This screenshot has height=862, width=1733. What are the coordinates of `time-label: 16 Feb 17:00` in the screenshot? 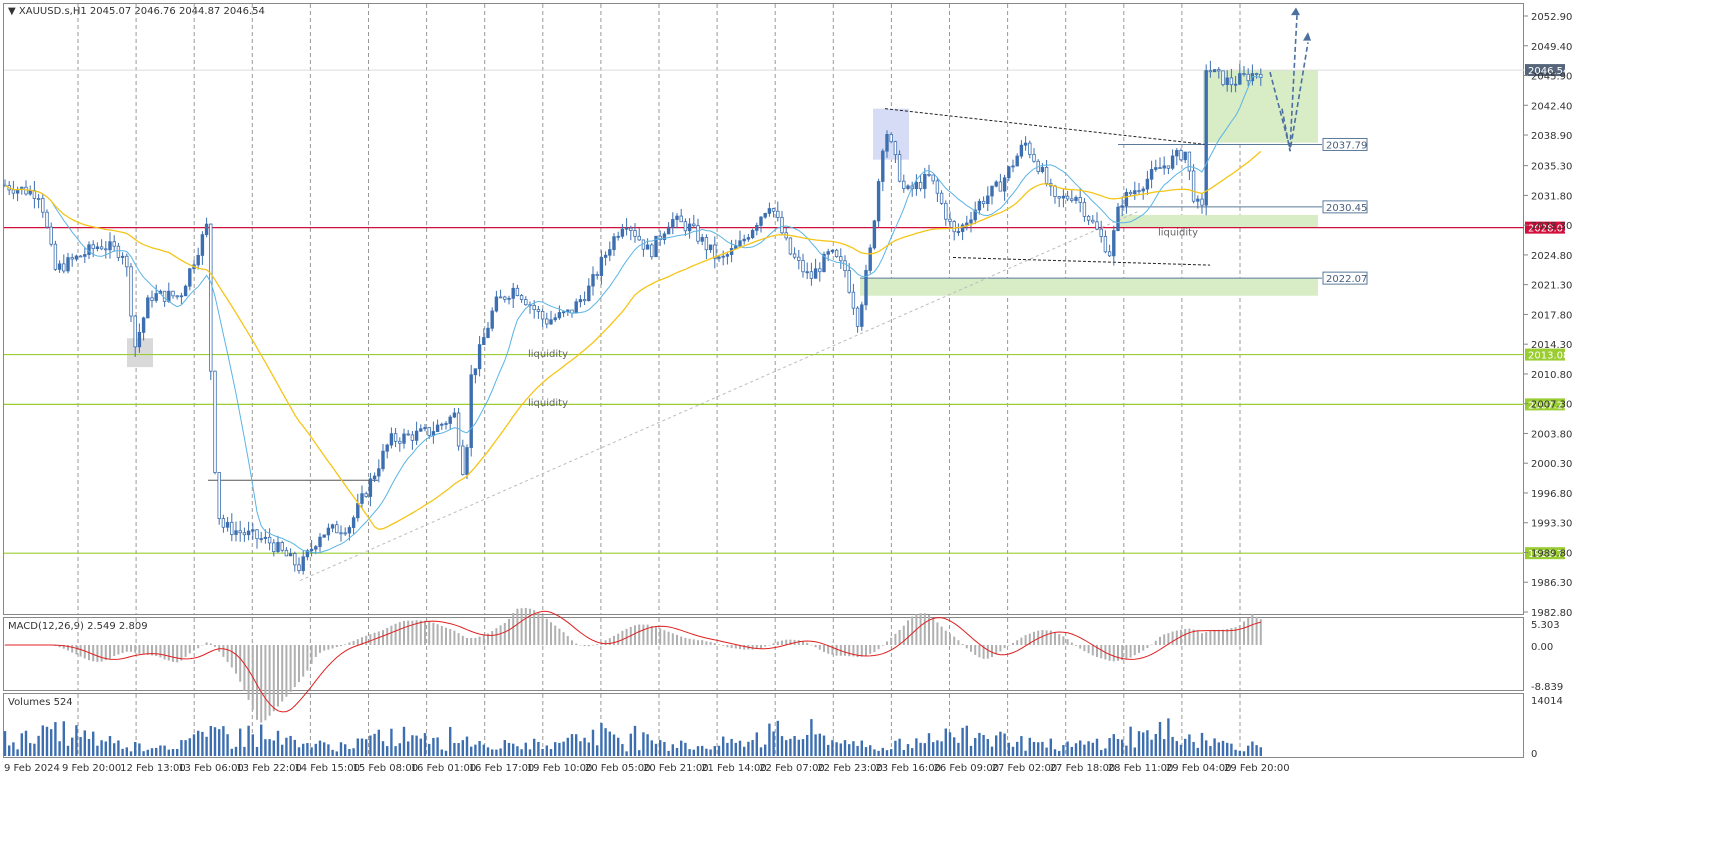 It's located at (502, 768).